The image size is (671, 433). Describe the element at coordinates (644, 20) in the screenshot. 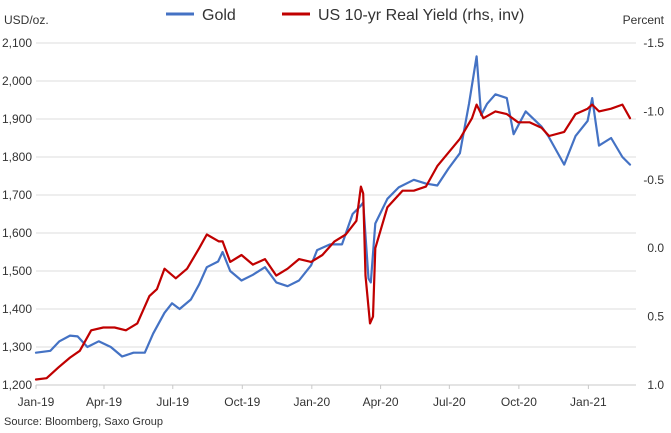

I see `right-unit-label: Percent` at that location.